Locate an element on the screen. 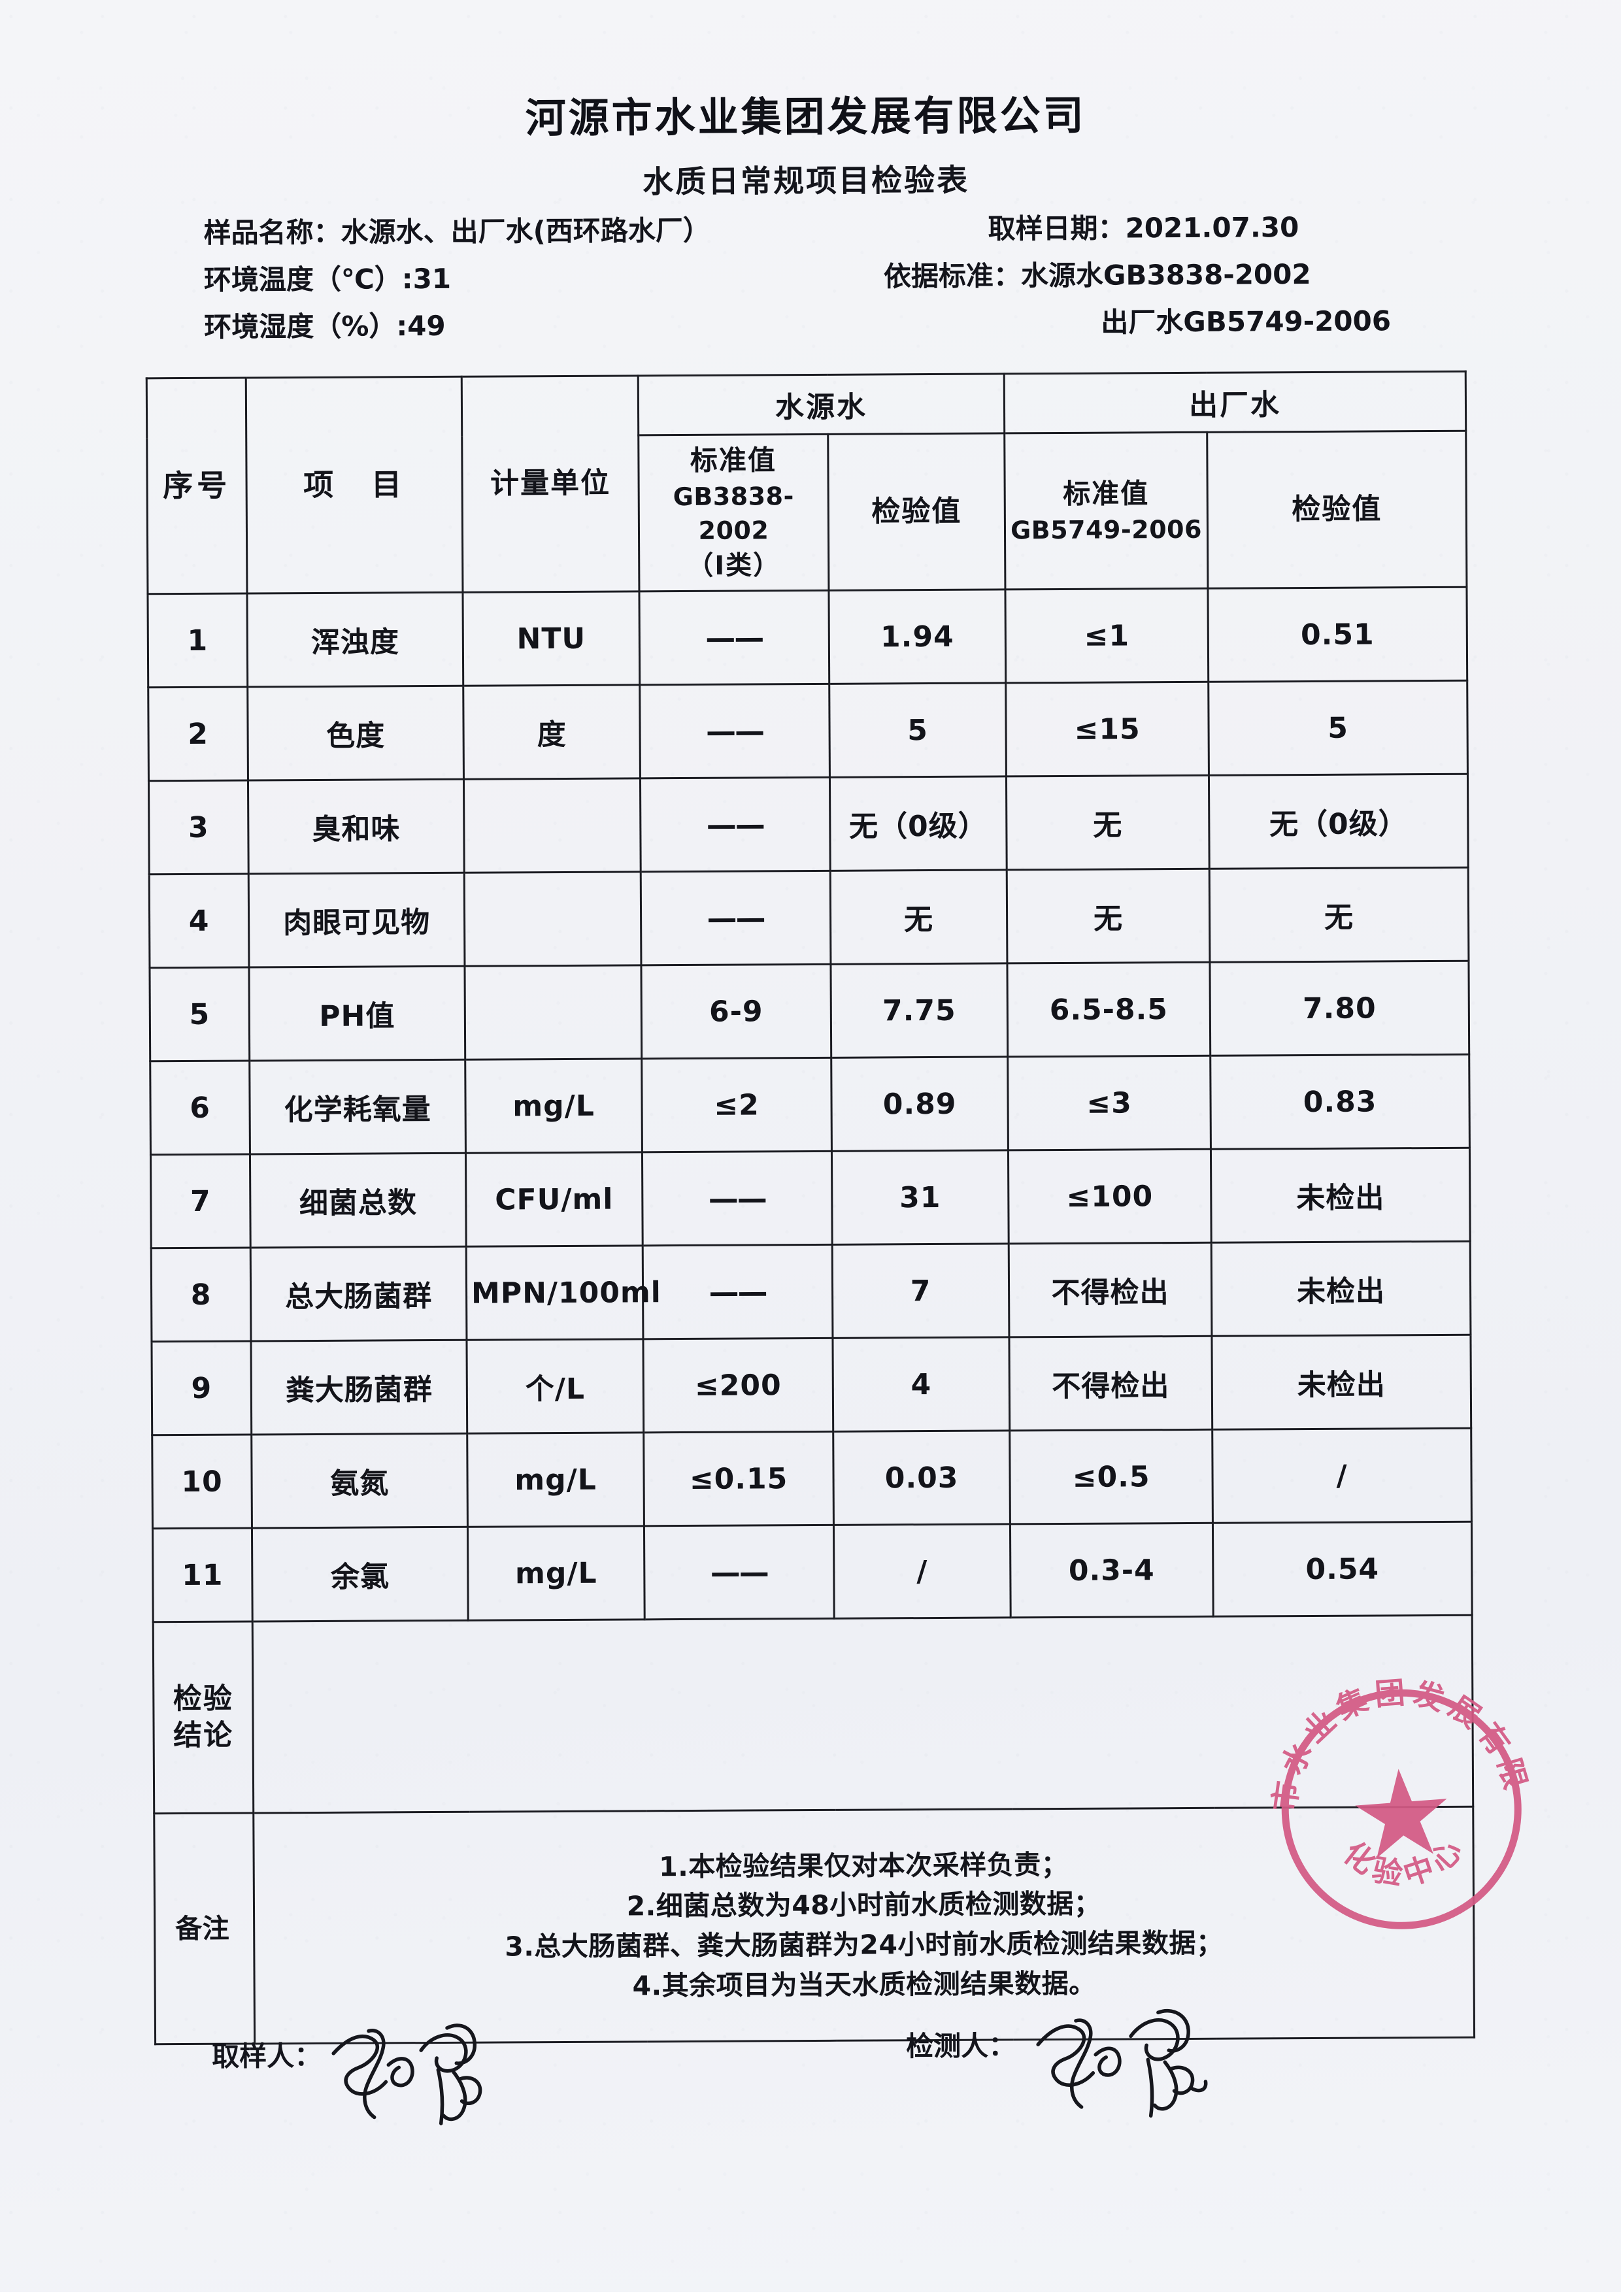 The width and height of the screenshot is (1621, 2296). table-row: 11 余氯 mg/L ——/0.3-4 0.54 is located at coordinates (813, 1572).